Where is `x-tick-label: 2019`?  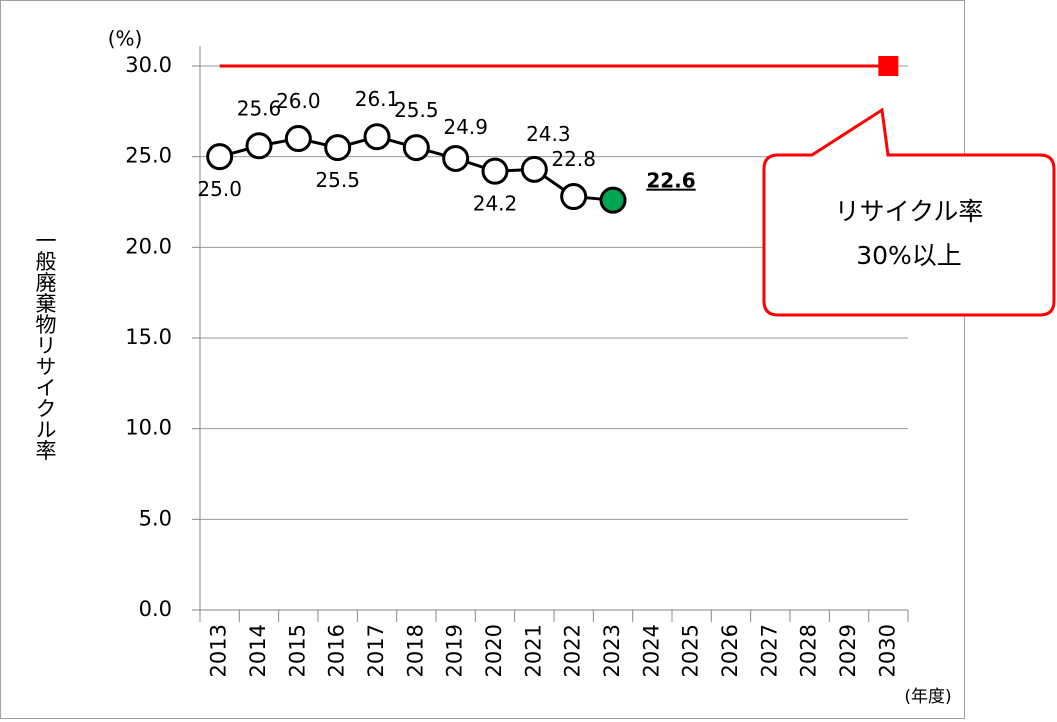
x-tick-label: 2019 is located at coordinates (455, 650).